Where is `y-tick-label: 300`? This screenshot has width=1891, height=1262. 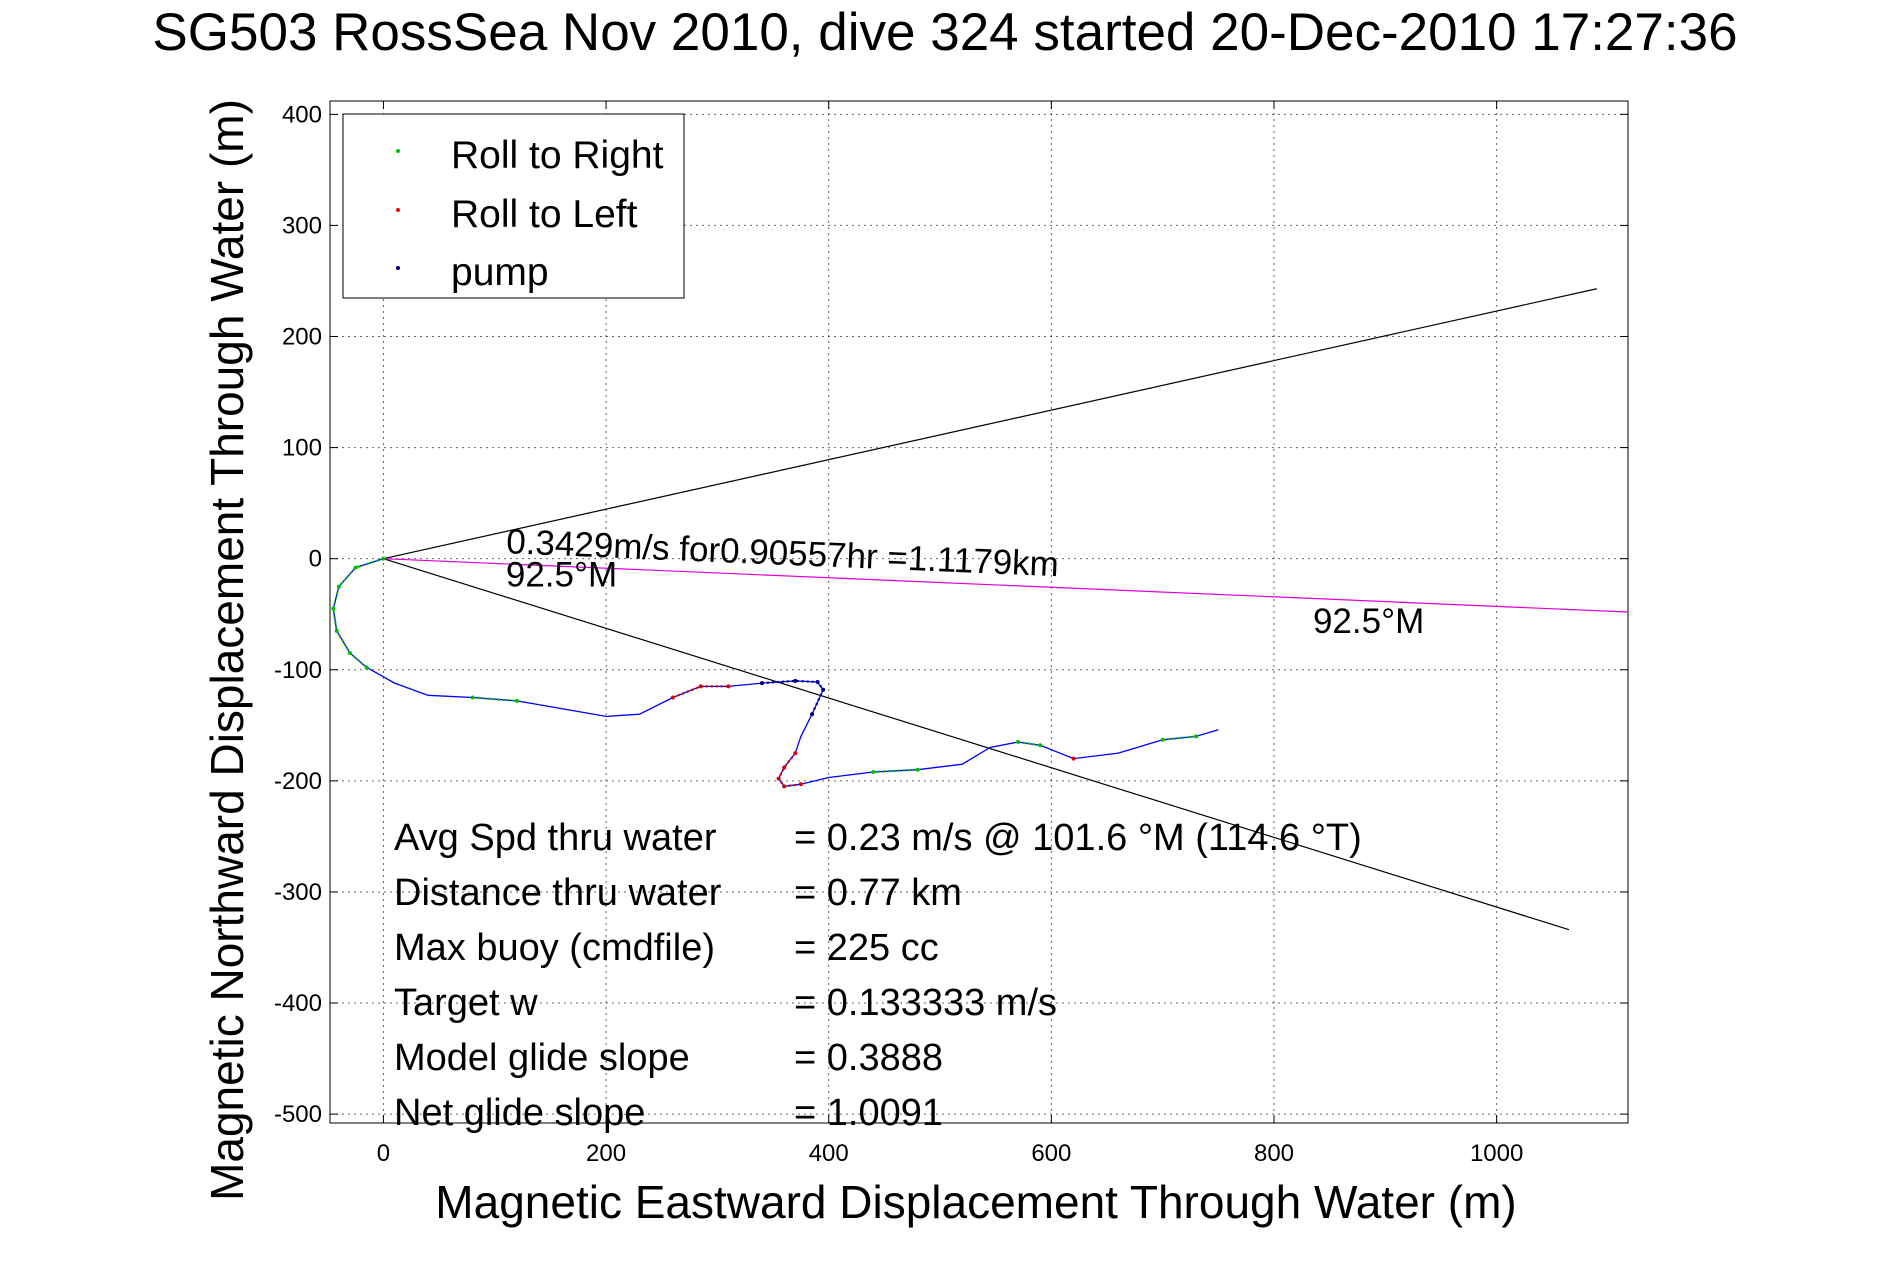 y-tick-label: 300 is located at coordinates (302, 225).